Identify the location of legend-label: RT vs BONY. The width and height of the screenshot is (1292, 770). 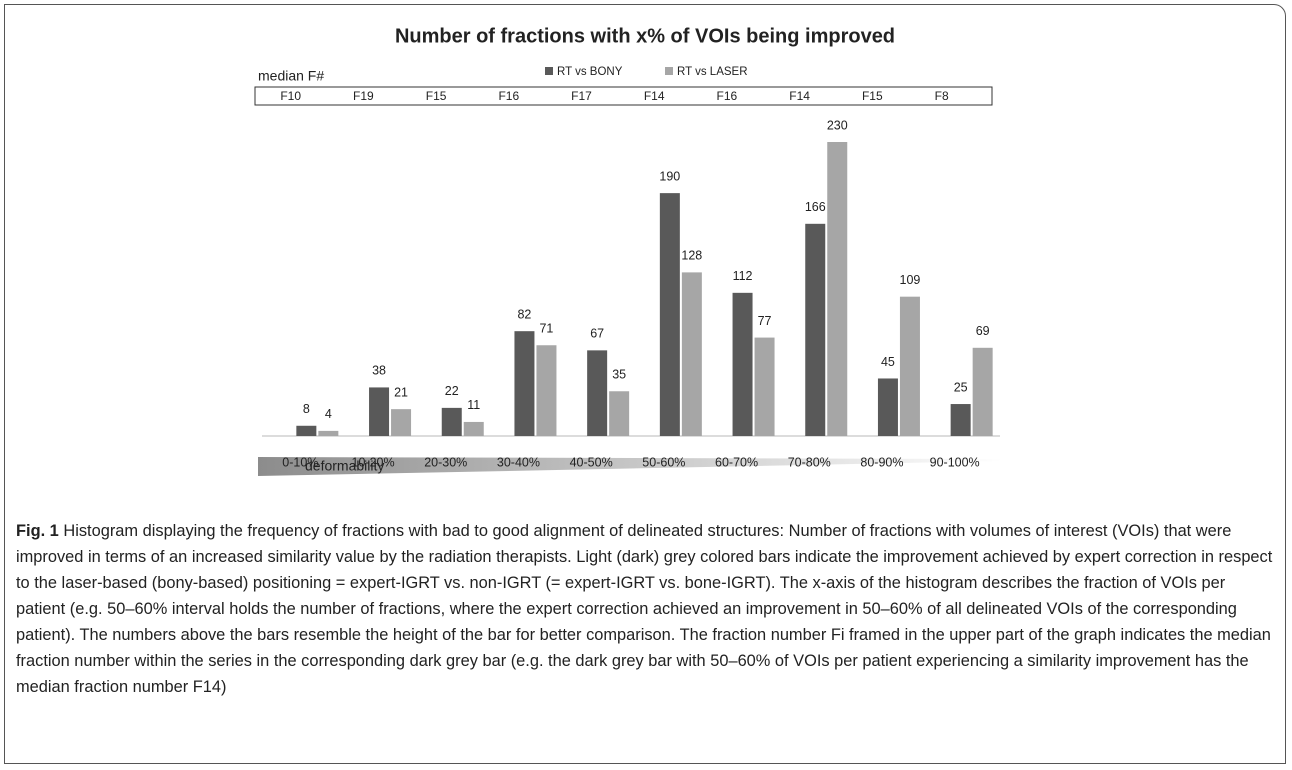
(590, 72).